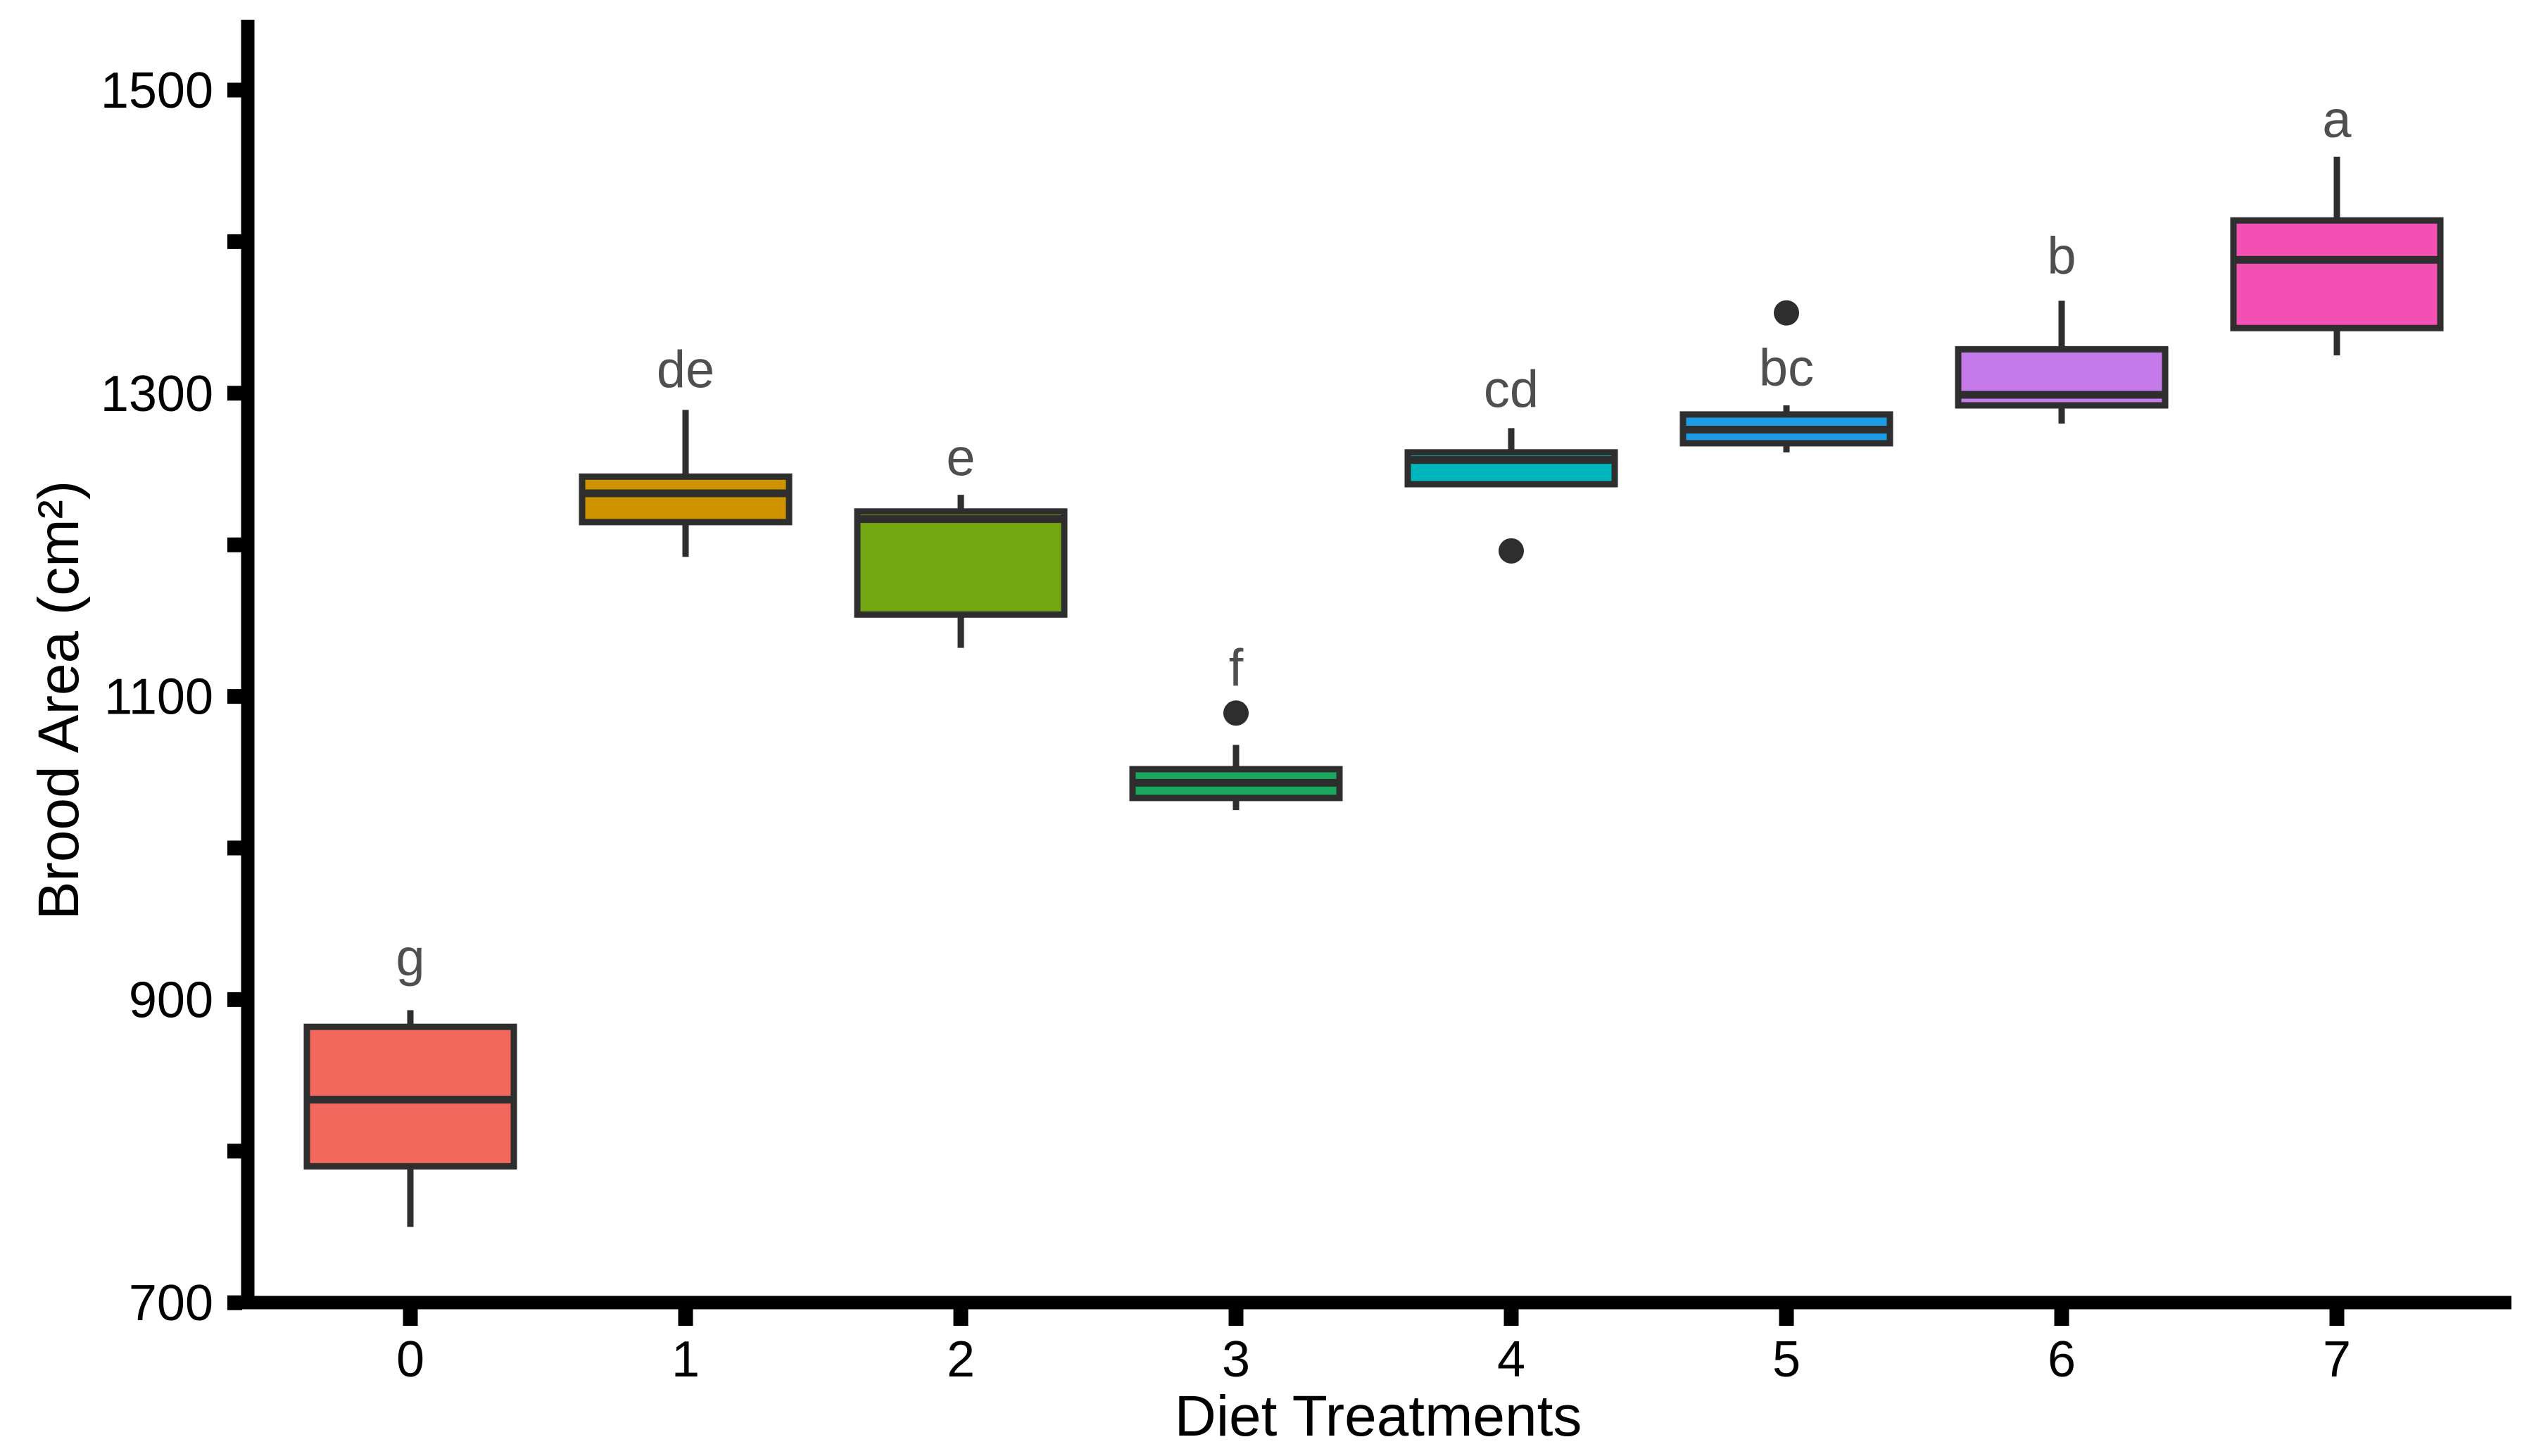  What do you see at coordinates (1378, 1416) in the screenshot?
I see `x-axis-title: Diet Treatments` at bounding box center [1378, 1416].